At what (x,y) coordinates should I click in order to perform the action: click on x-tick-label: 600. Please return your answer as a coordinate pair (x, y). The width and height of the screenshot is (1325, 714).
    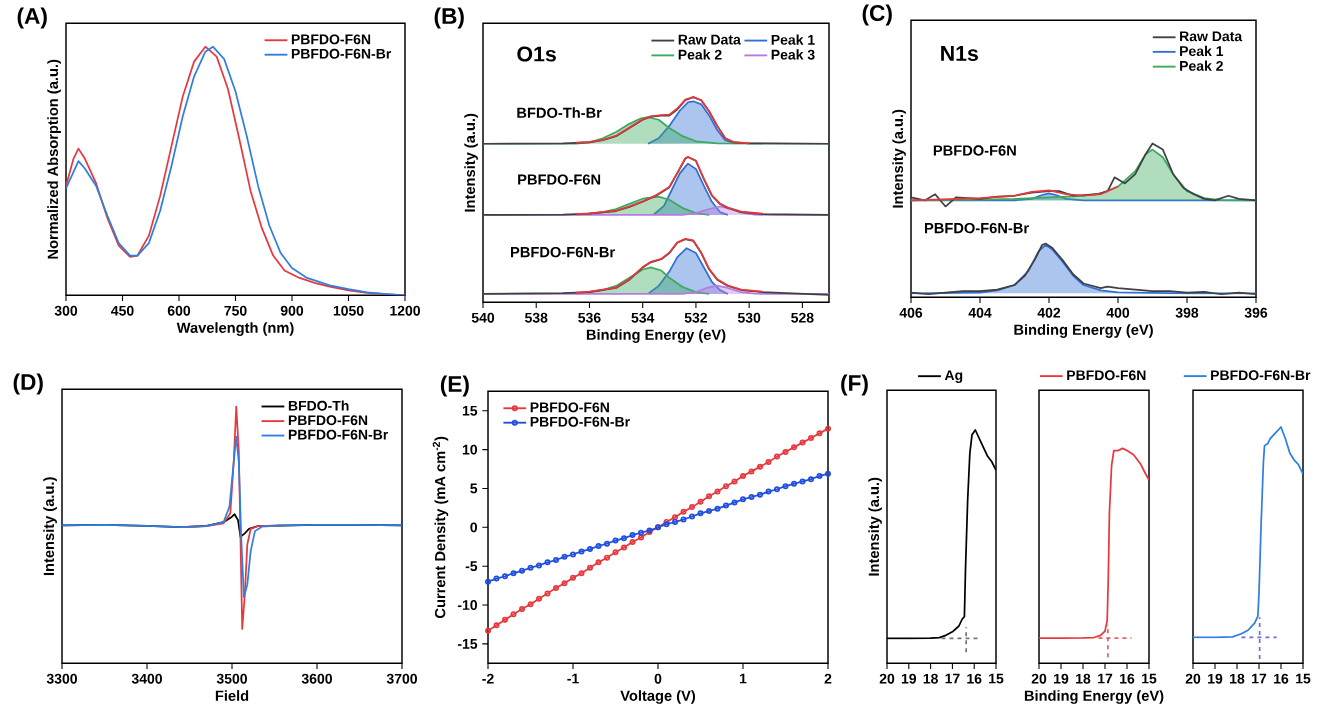
    Looking at the image, I should click on (179, 310).